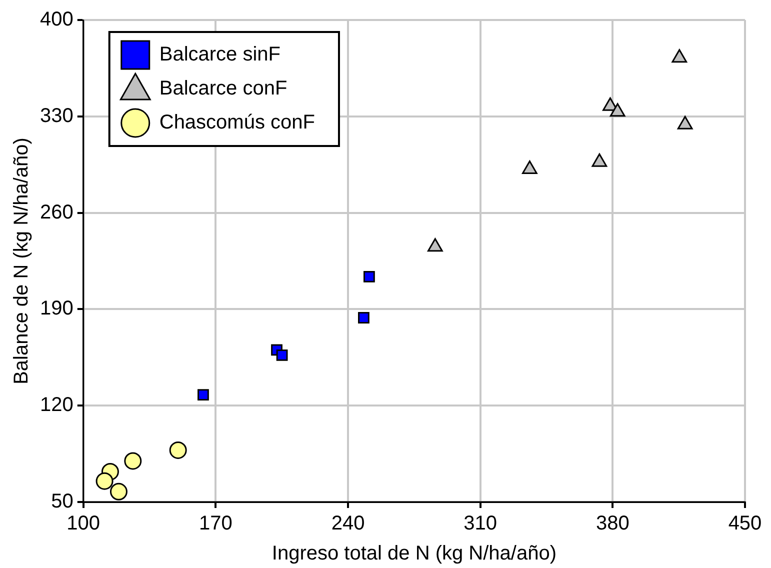 The height and width of the screenshot is (568, 771). Describe the element at coordinates (613, 523) in the screenshot. I see `x-tick-label: 380` at that location.